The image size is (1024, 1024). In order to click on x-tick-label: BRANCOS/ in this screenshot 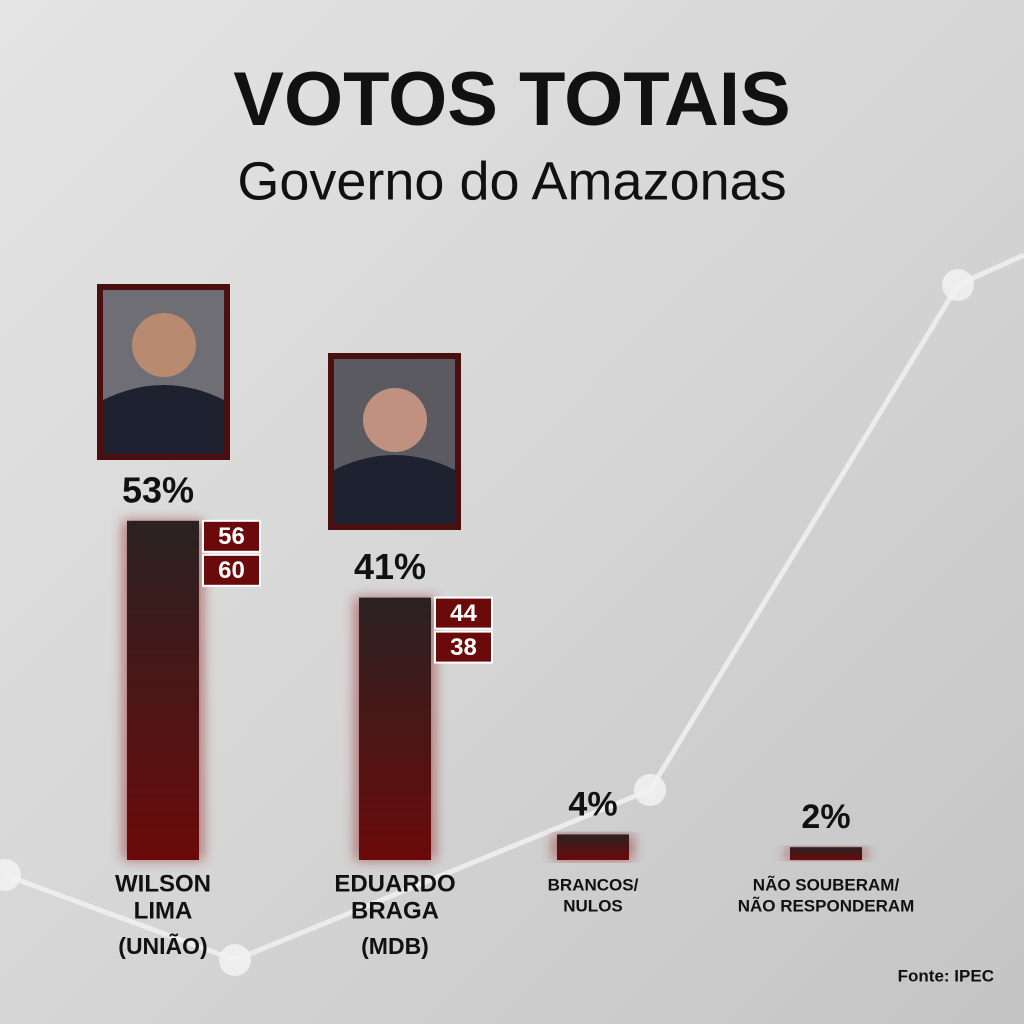, I will do `click(593, 884)`.